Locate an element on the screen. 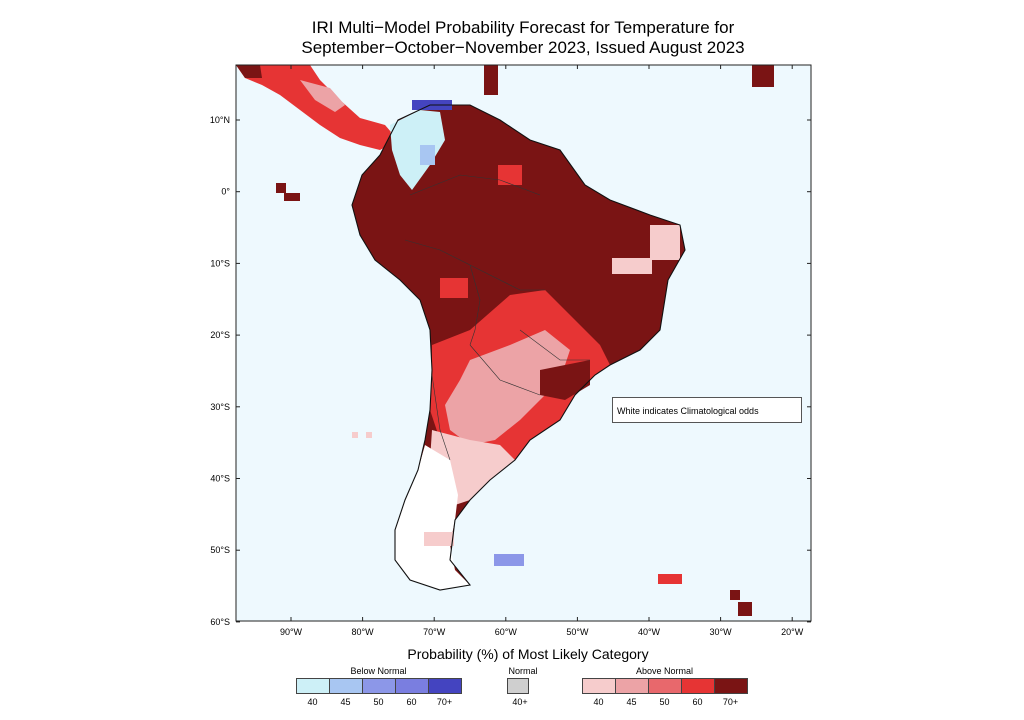  northwest-blue-region is located at coordinates (417, 150).